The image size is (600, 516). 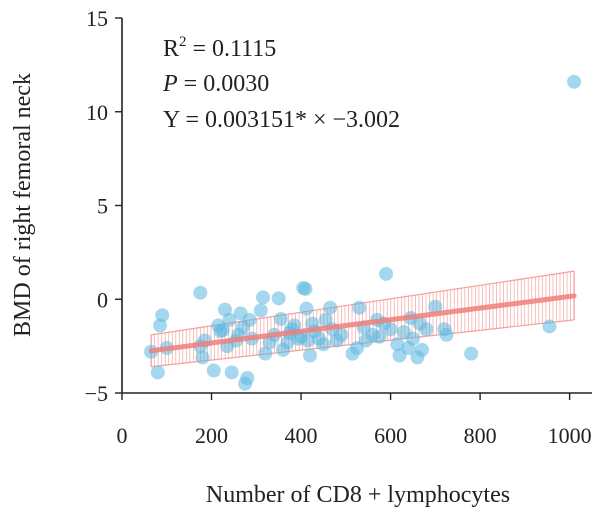 What do you see at coordinates (211, 435) in the screenshot?
I see `x-tick-label: 200` at bounding box center [211, 435].